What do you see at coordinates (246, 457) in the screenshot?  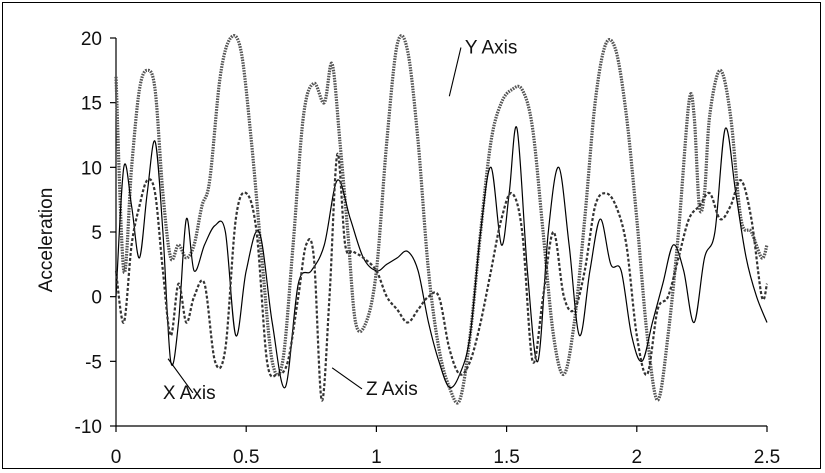 I see `x-tick-label: 0.5` at bounding box center [246, 457].